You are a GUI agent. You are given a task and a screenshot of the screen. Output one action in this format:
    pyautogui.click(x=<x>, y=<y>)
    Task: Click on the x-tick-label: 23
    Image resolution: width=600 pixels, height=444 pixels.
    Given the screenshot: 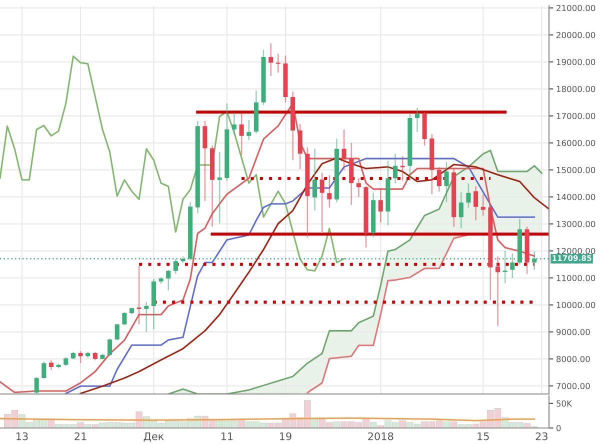 What is the action you would take?
    pyautogui.click(x=542, y=436)
    